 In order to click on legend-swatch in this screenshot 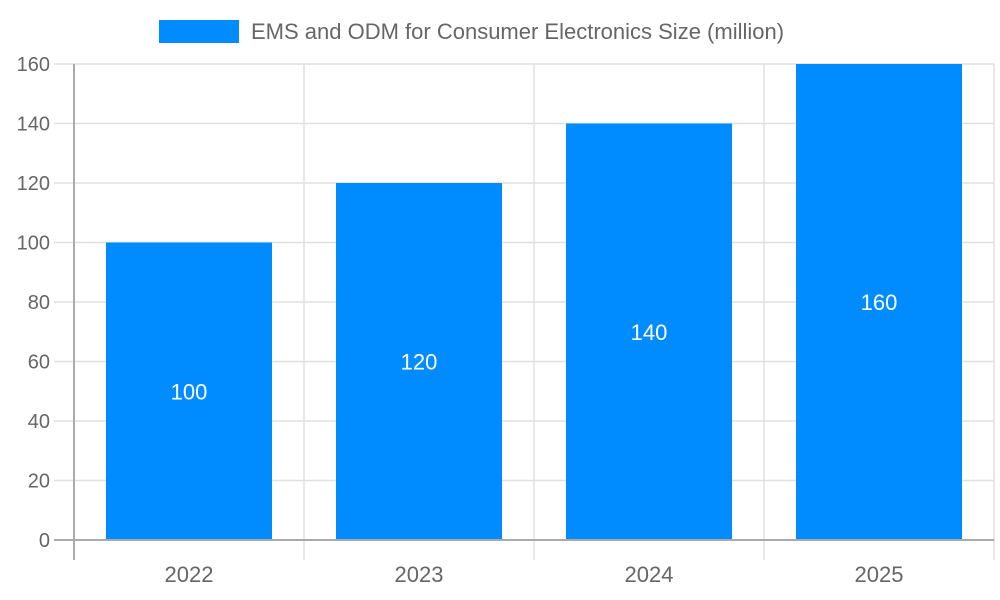, I will do `click(199, 31)`.